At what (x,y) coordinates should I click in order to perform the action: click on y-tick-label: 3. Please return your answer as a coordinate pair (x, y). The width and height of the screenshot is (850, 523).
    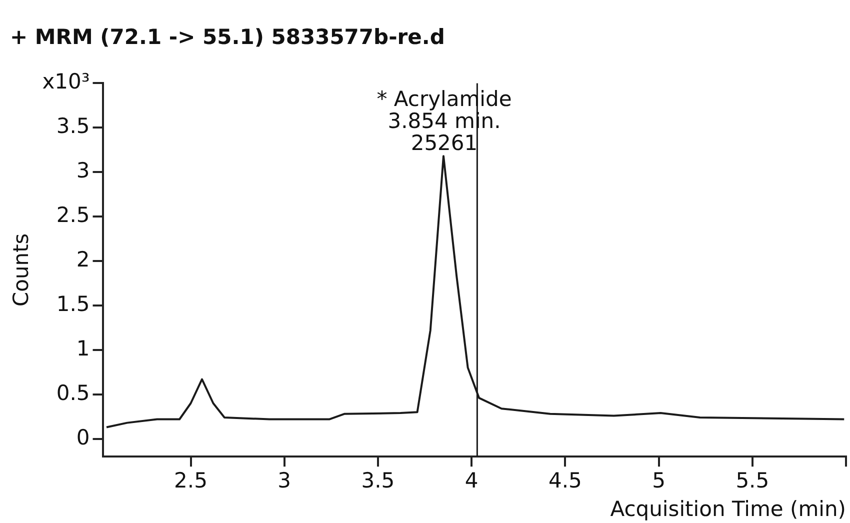
    Looking at the image, I should click on (83, 170).